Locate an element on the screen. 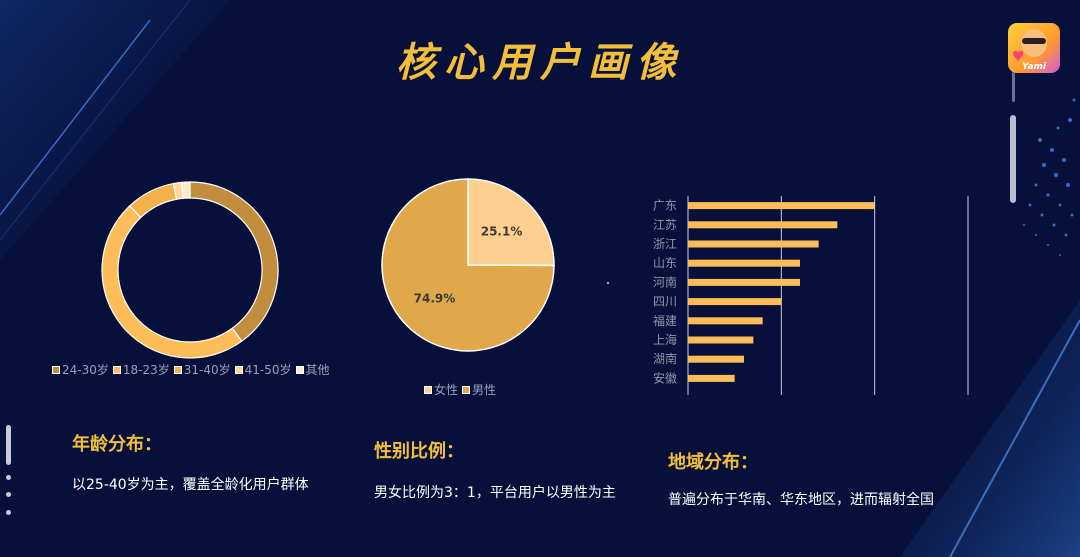 The image size is (1080, 557). age-legend-item: 其他 is located at coordinates (312, 369).